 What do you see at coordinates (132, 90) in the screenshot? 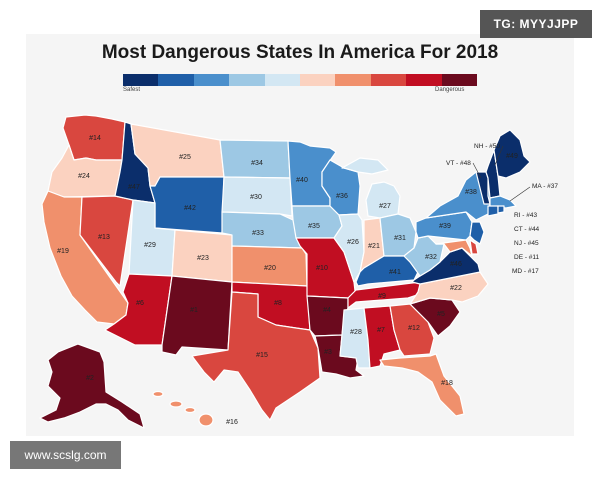
I see `legend-safest-label: Safest` at bounding box center [132, 90].